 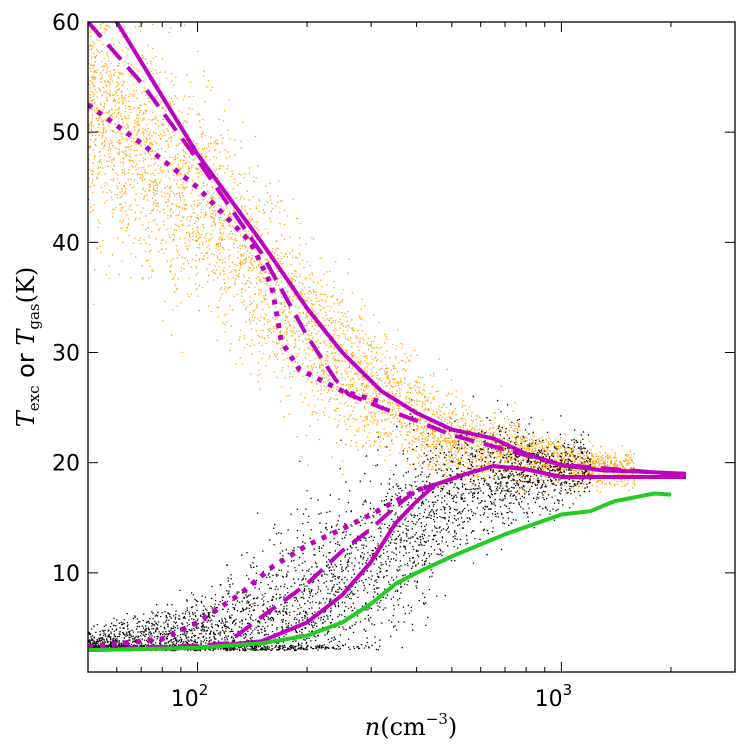 I want to click on x-tick-label: 10², so click(x=190, y=696).